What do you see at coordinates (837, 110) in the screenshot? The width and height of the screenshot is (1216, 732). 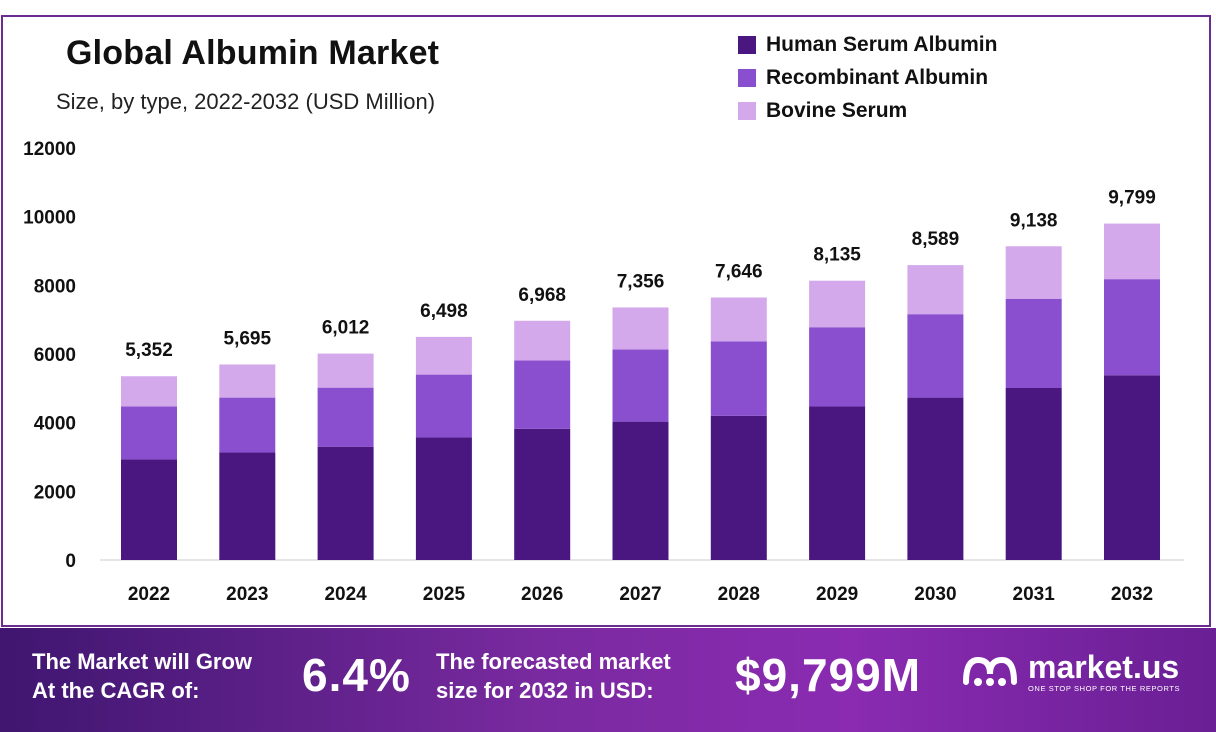 I see `legend-label-bovine-serum: Bovine Serum` at bounding box center [837, 110].